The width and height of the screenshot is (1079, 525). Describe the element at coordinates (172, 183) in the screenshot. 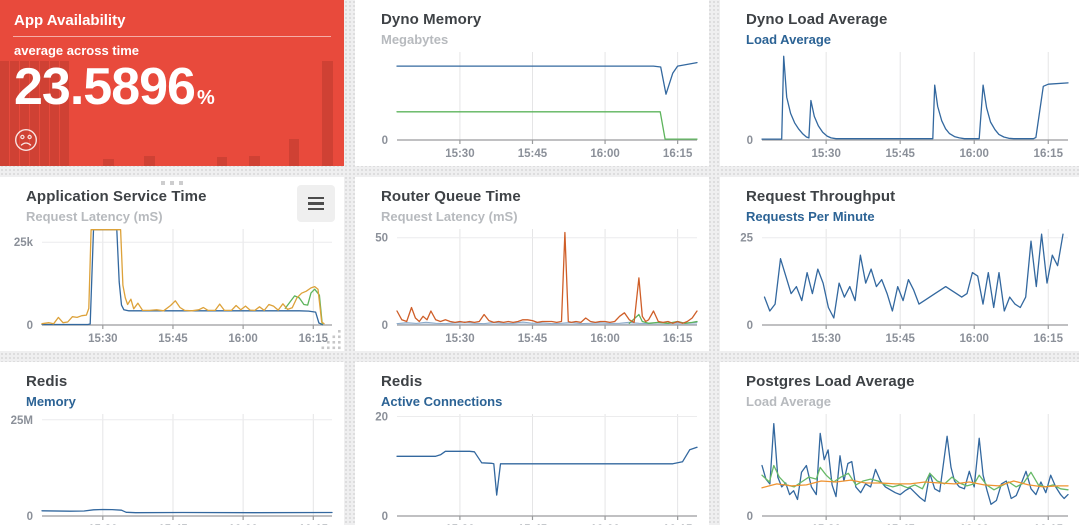

I see `drag-handle-dots-icon` at that location.